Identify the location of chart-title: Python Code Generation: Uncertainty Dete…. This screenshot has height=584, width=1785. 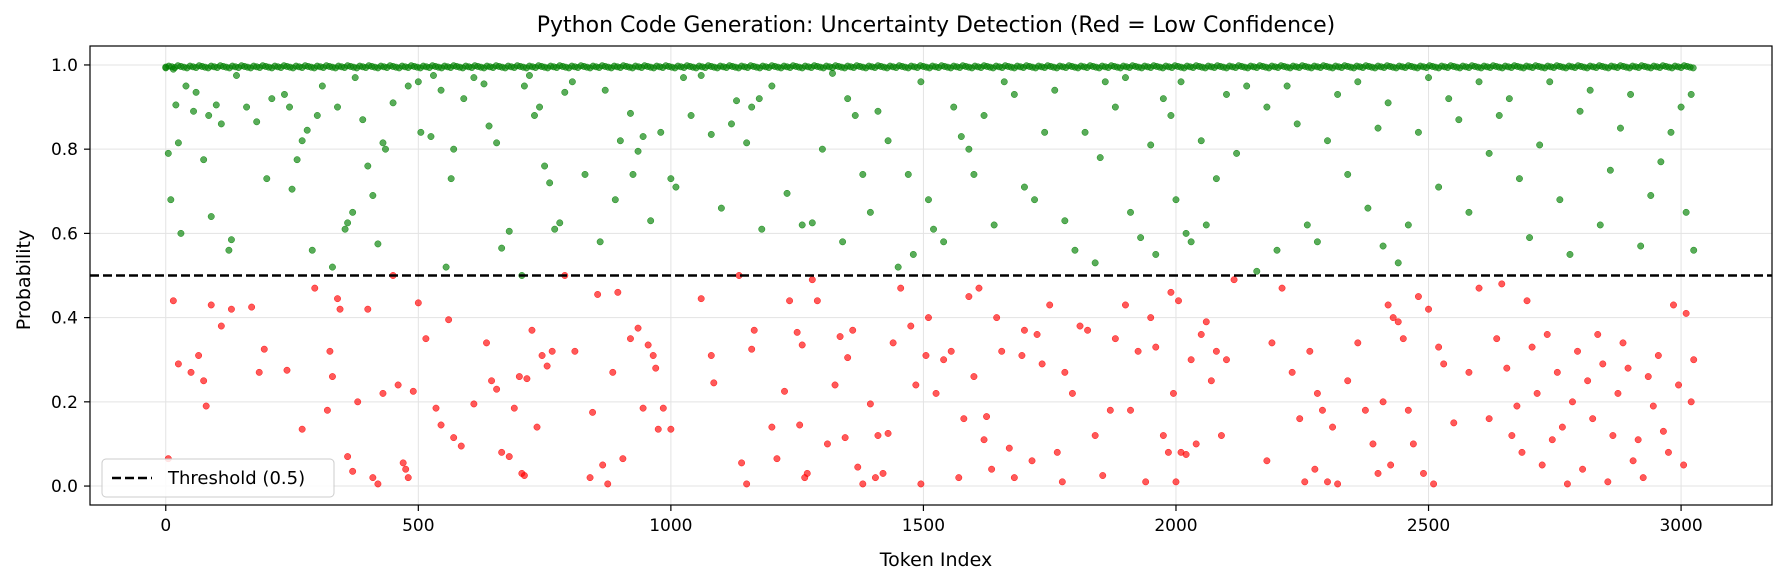
(936, 25).